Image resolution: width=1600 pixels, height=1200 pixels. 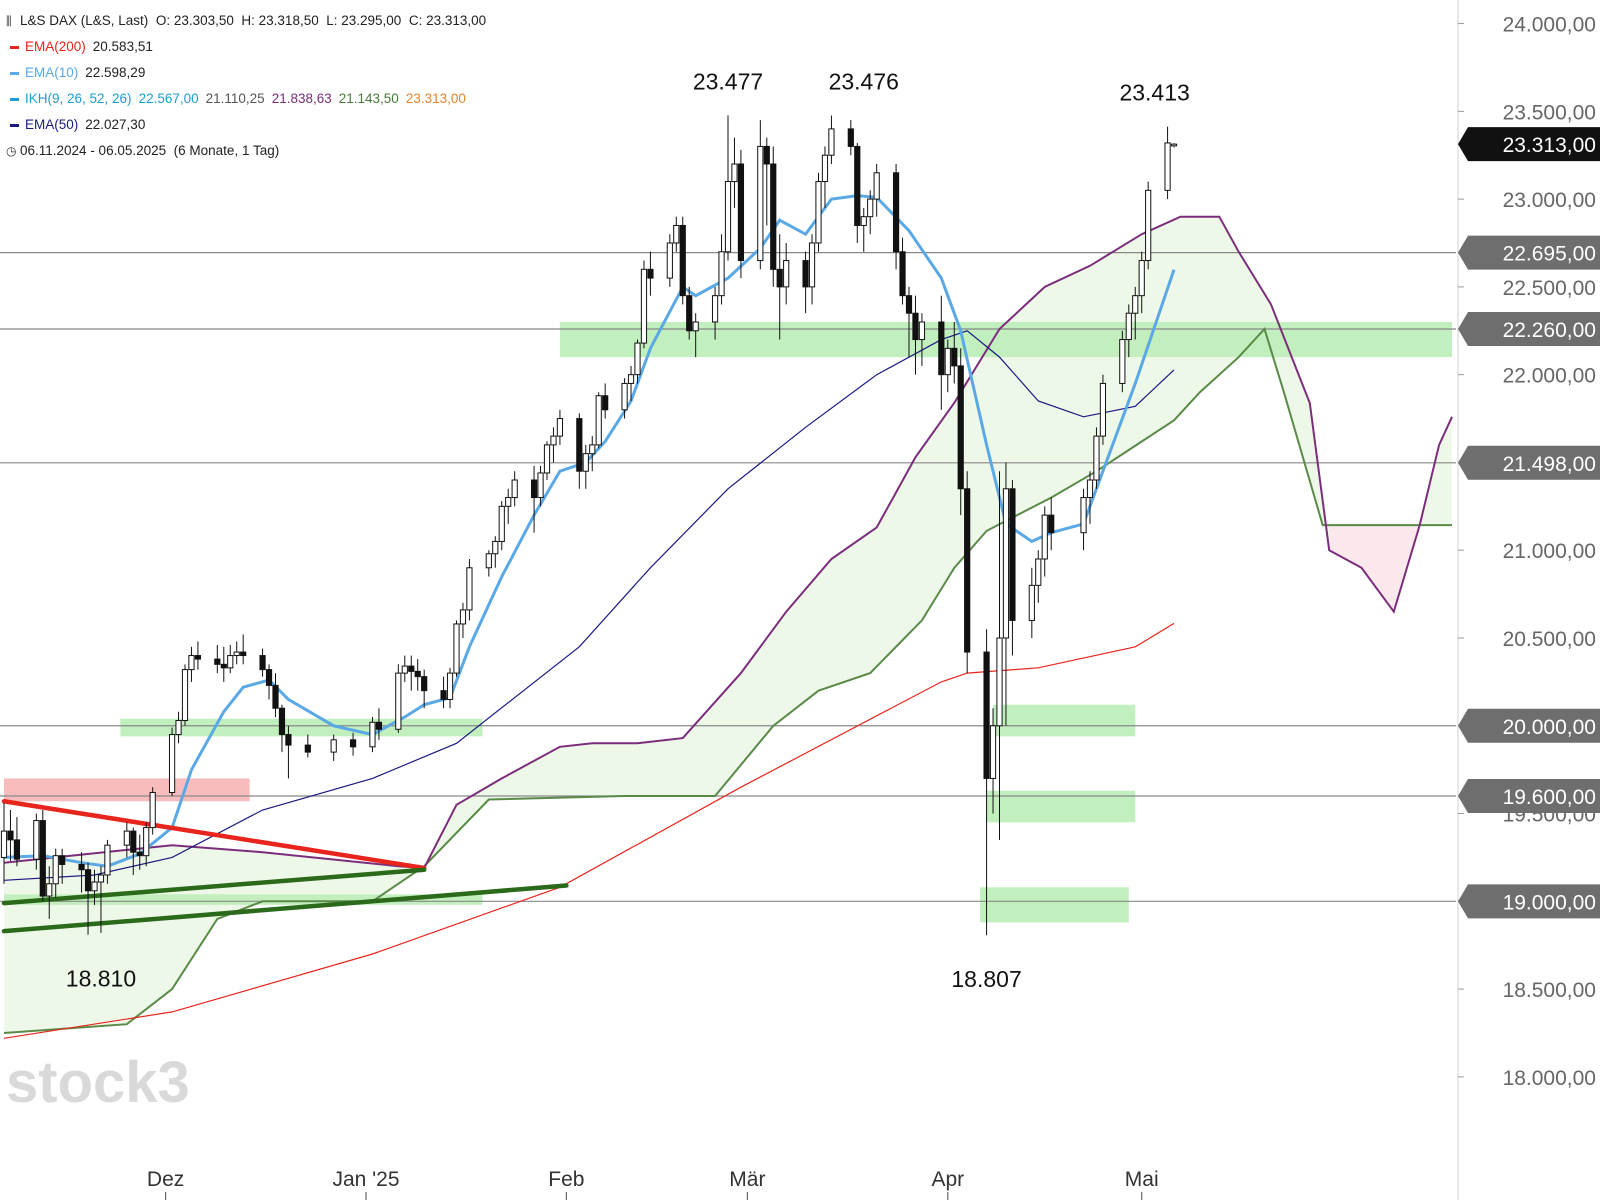 What do you see at coordinates (246, 73) in the screenshot?
I see `legend-item: EMA(10) 22.598,29` at bounding box center [246, 73].